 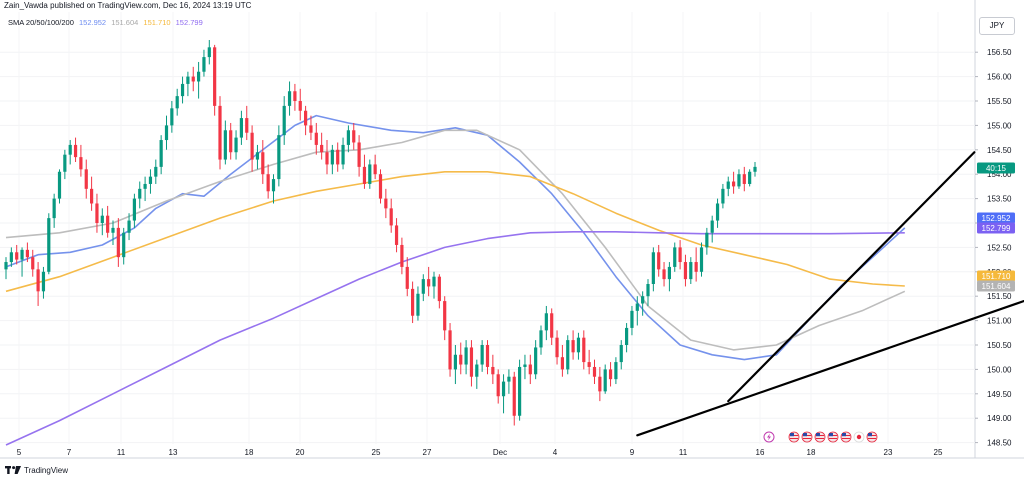 I want to click on sma100-price-label-bg, so click(x=996, y=276).